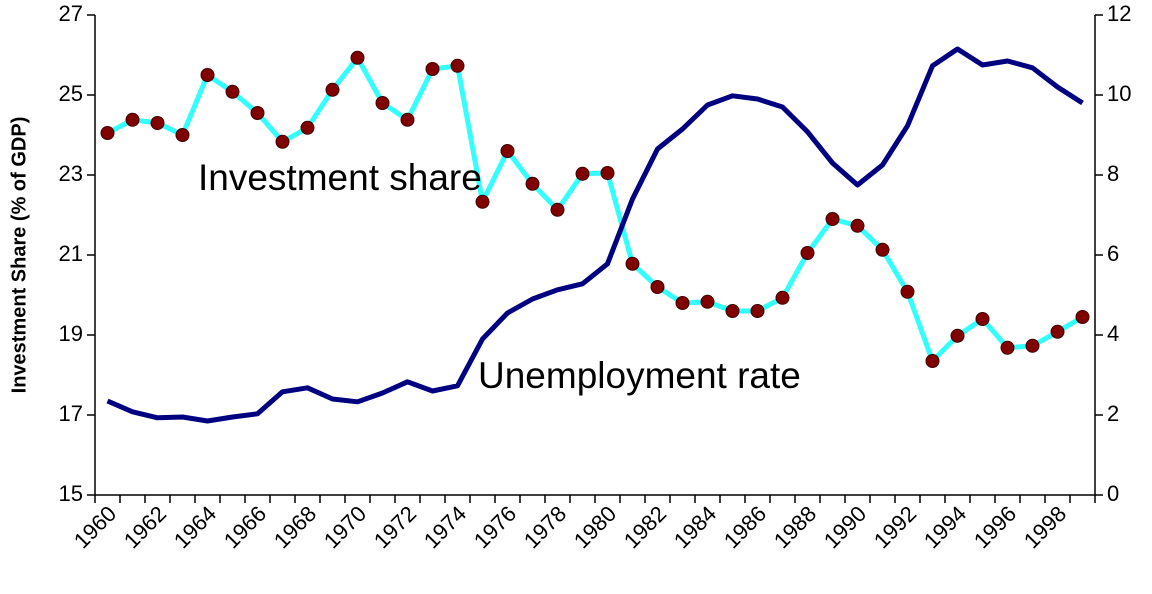 The width and height of the screenshot is (1152, 594). Describe the element at coordinates (895, 527) in the screenshot. I see `x-tick-label: 1992` at that location.